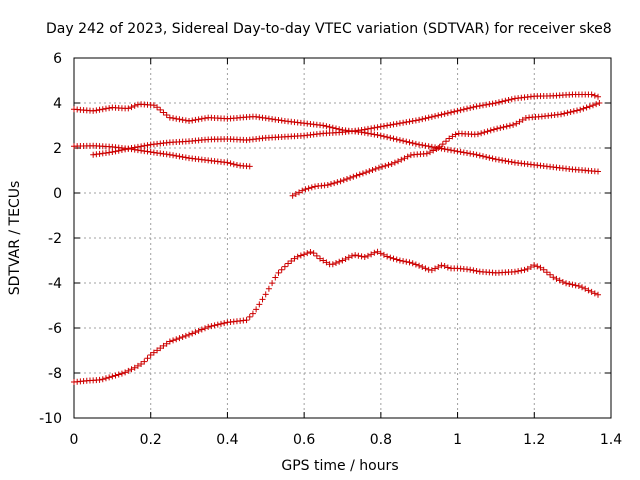 This screenshot has height=480, width=640. What do you see at coordinates (57, 149) in the screenshot?
I see `y-tick-label: 2` at bounding box center [57, 149].